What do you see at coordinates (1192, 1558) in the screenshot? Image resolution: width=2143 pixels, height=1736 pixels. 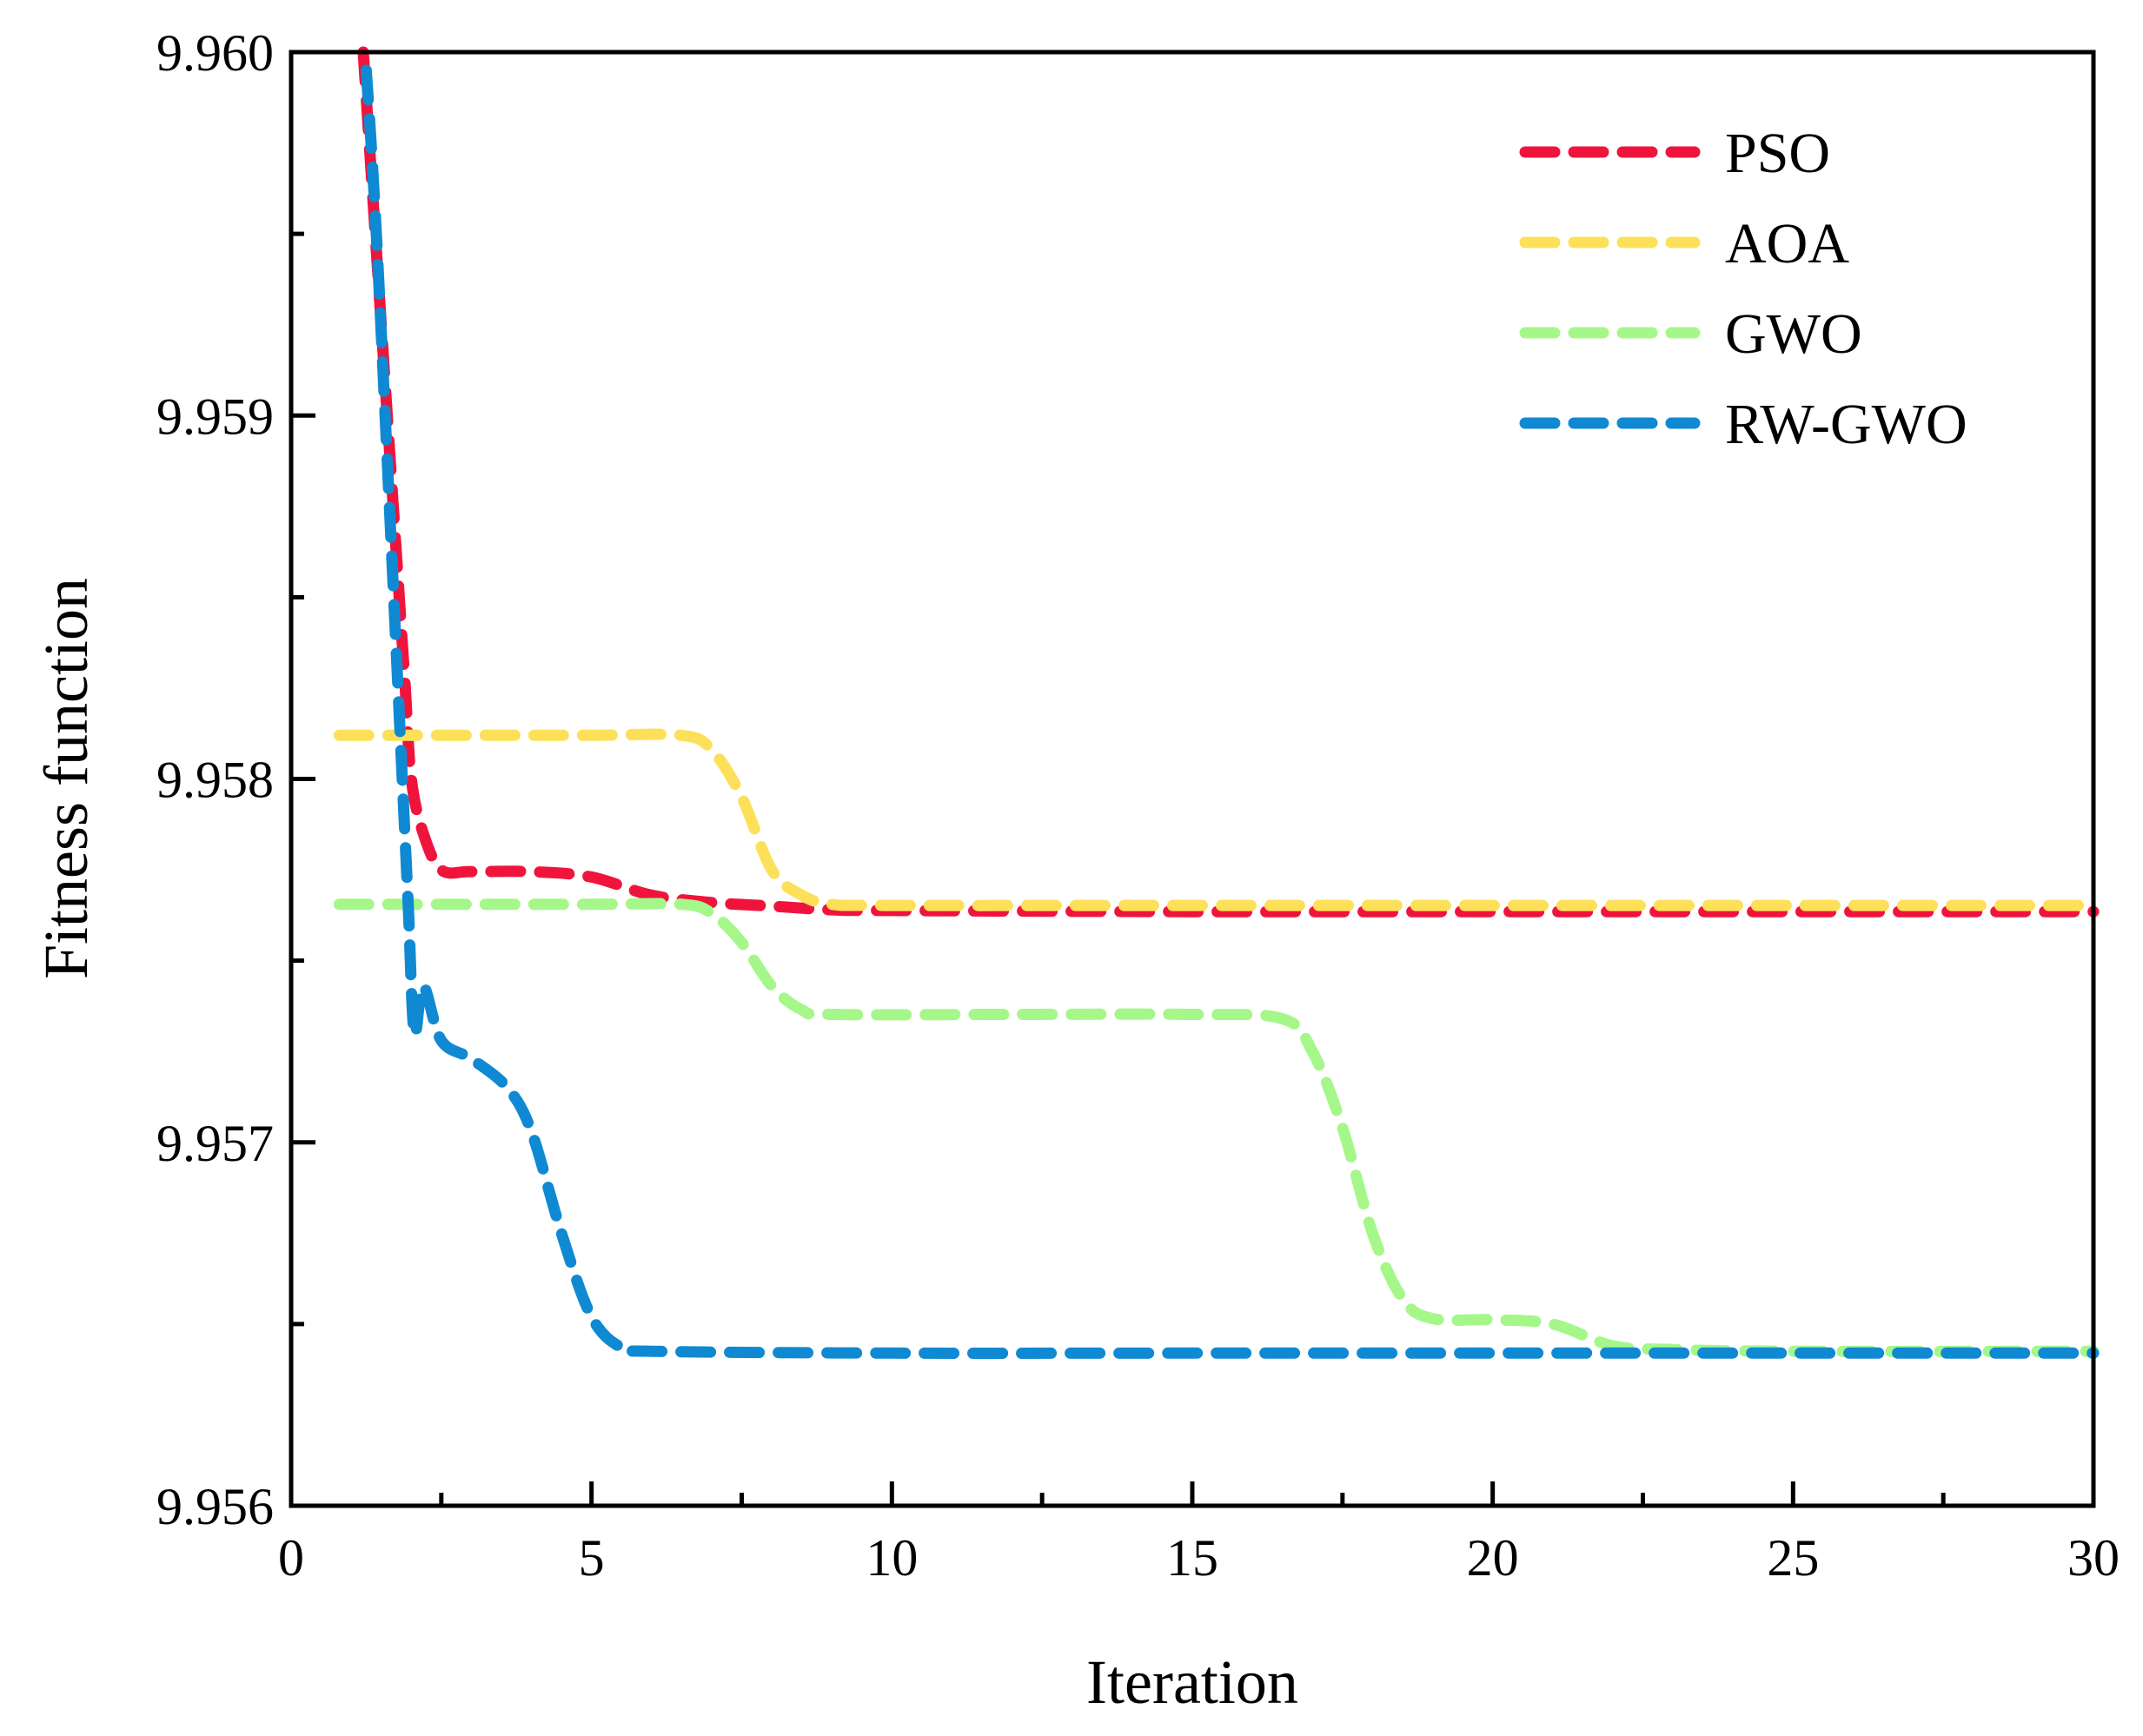 I see `x-tick-label: 15` at bounding box center [1192, 1558].